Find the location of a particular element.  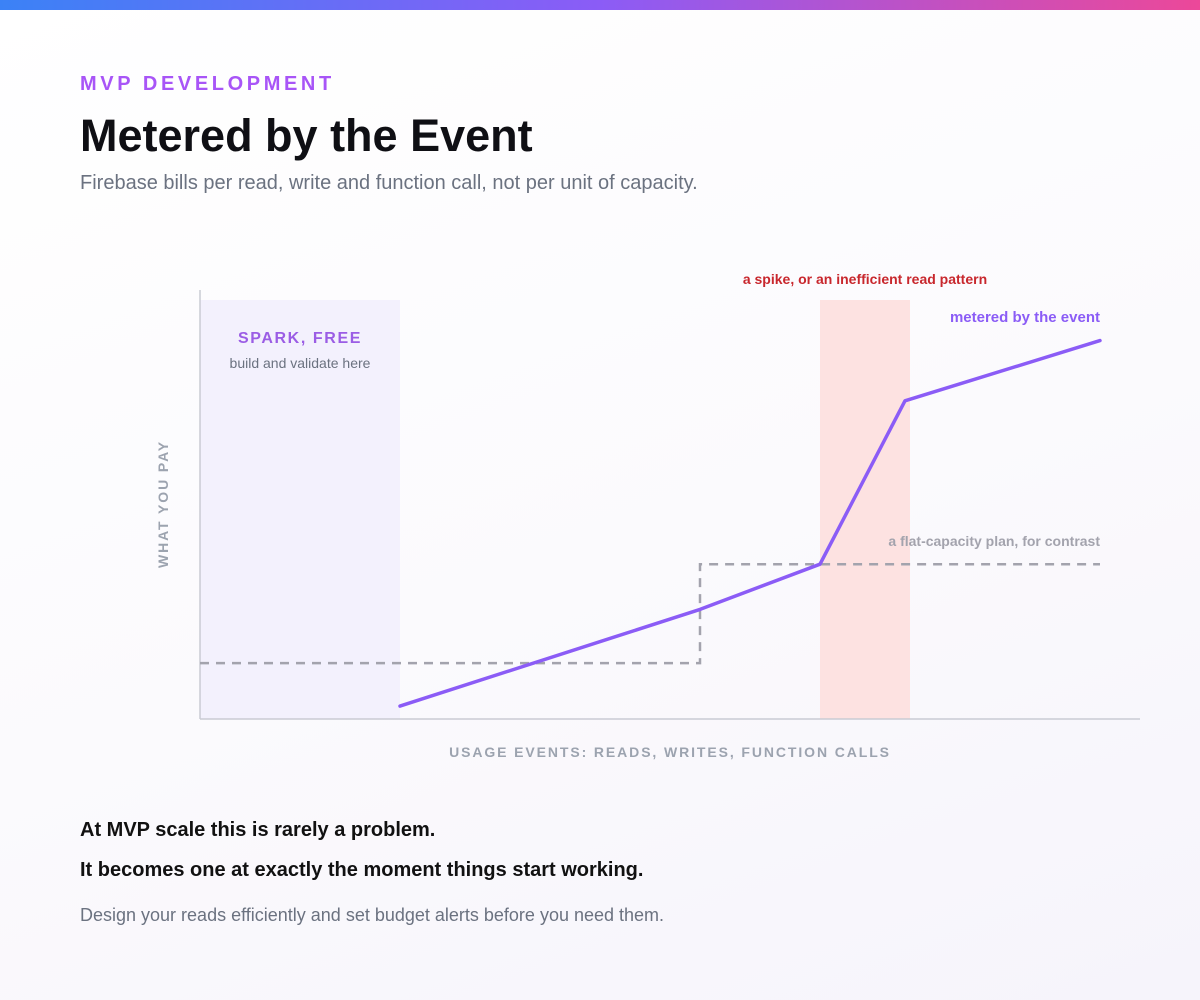

top-accent-bar is located at coordinates (600, 5).